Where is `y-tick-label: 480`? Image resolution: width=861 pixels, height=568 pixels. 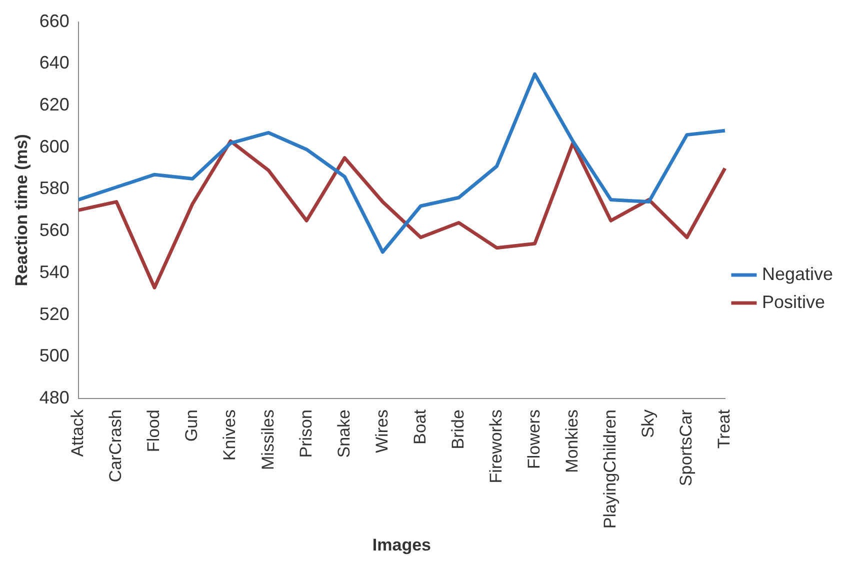
y-tick-label: 480 is located at coordinates (54, 398).